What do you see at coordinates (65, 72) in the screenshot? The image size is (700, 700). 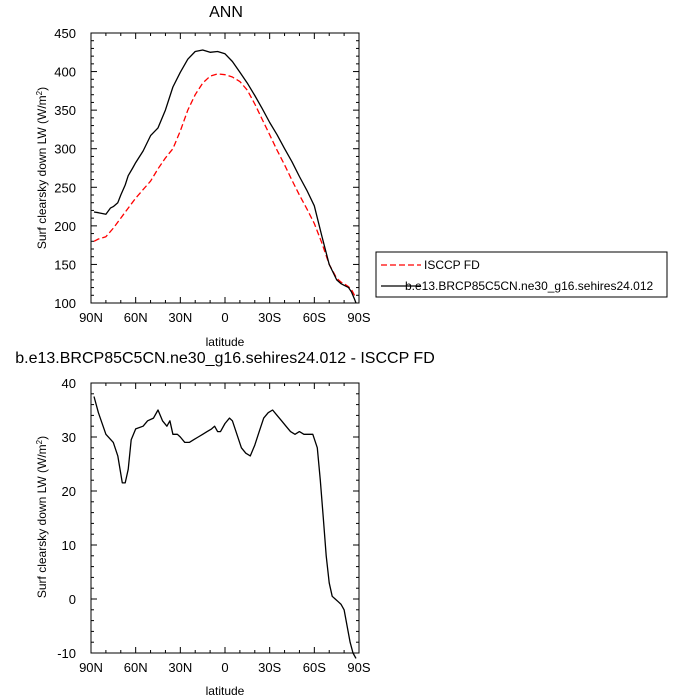 I see `top-y-tick-label: 400` at bounding box center [65, 72].